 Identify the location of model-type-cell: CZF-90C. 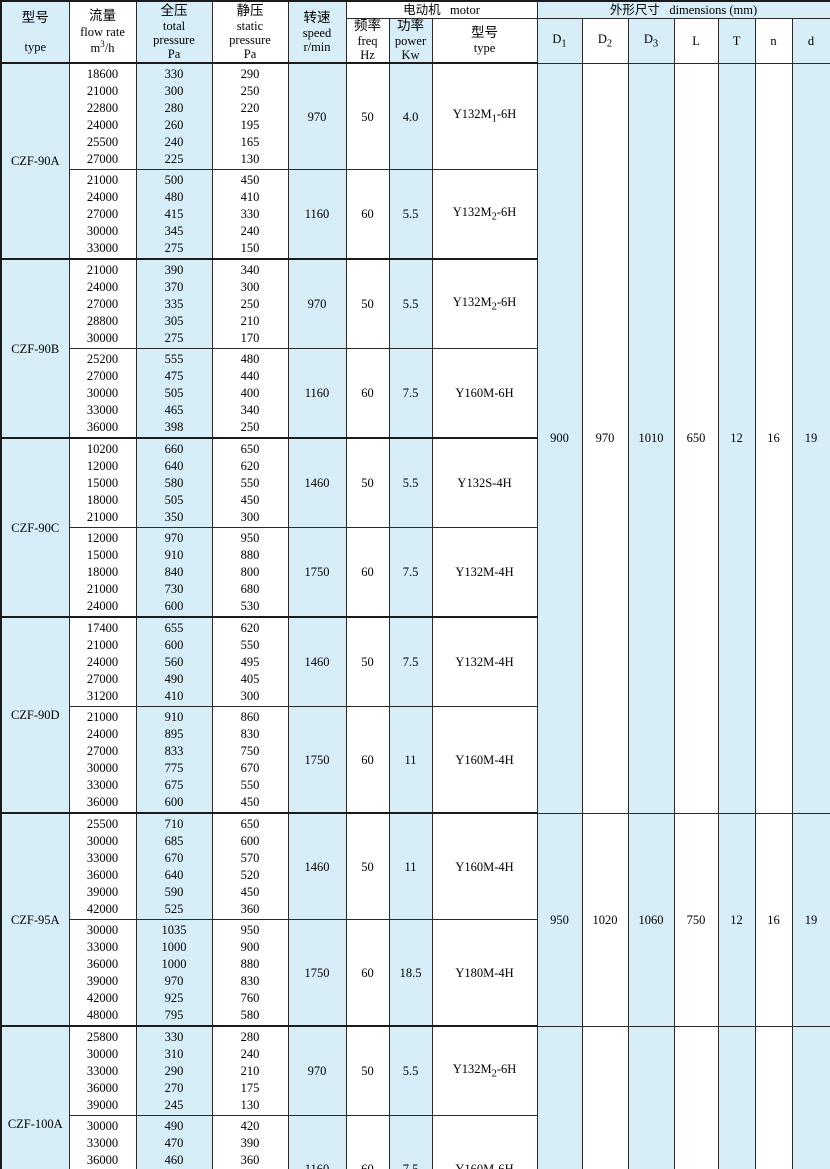
(35, 527).